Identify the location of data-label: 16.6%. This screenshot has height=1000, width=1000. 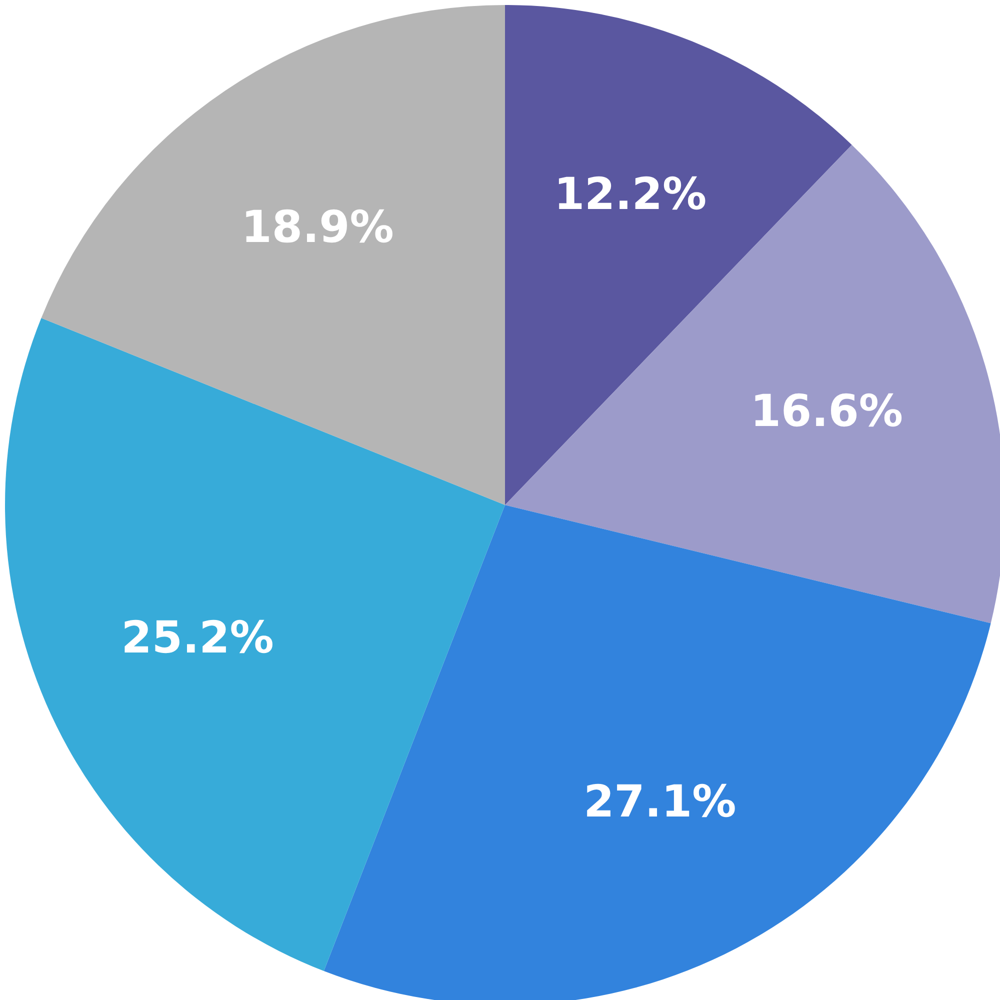
(827, 412).